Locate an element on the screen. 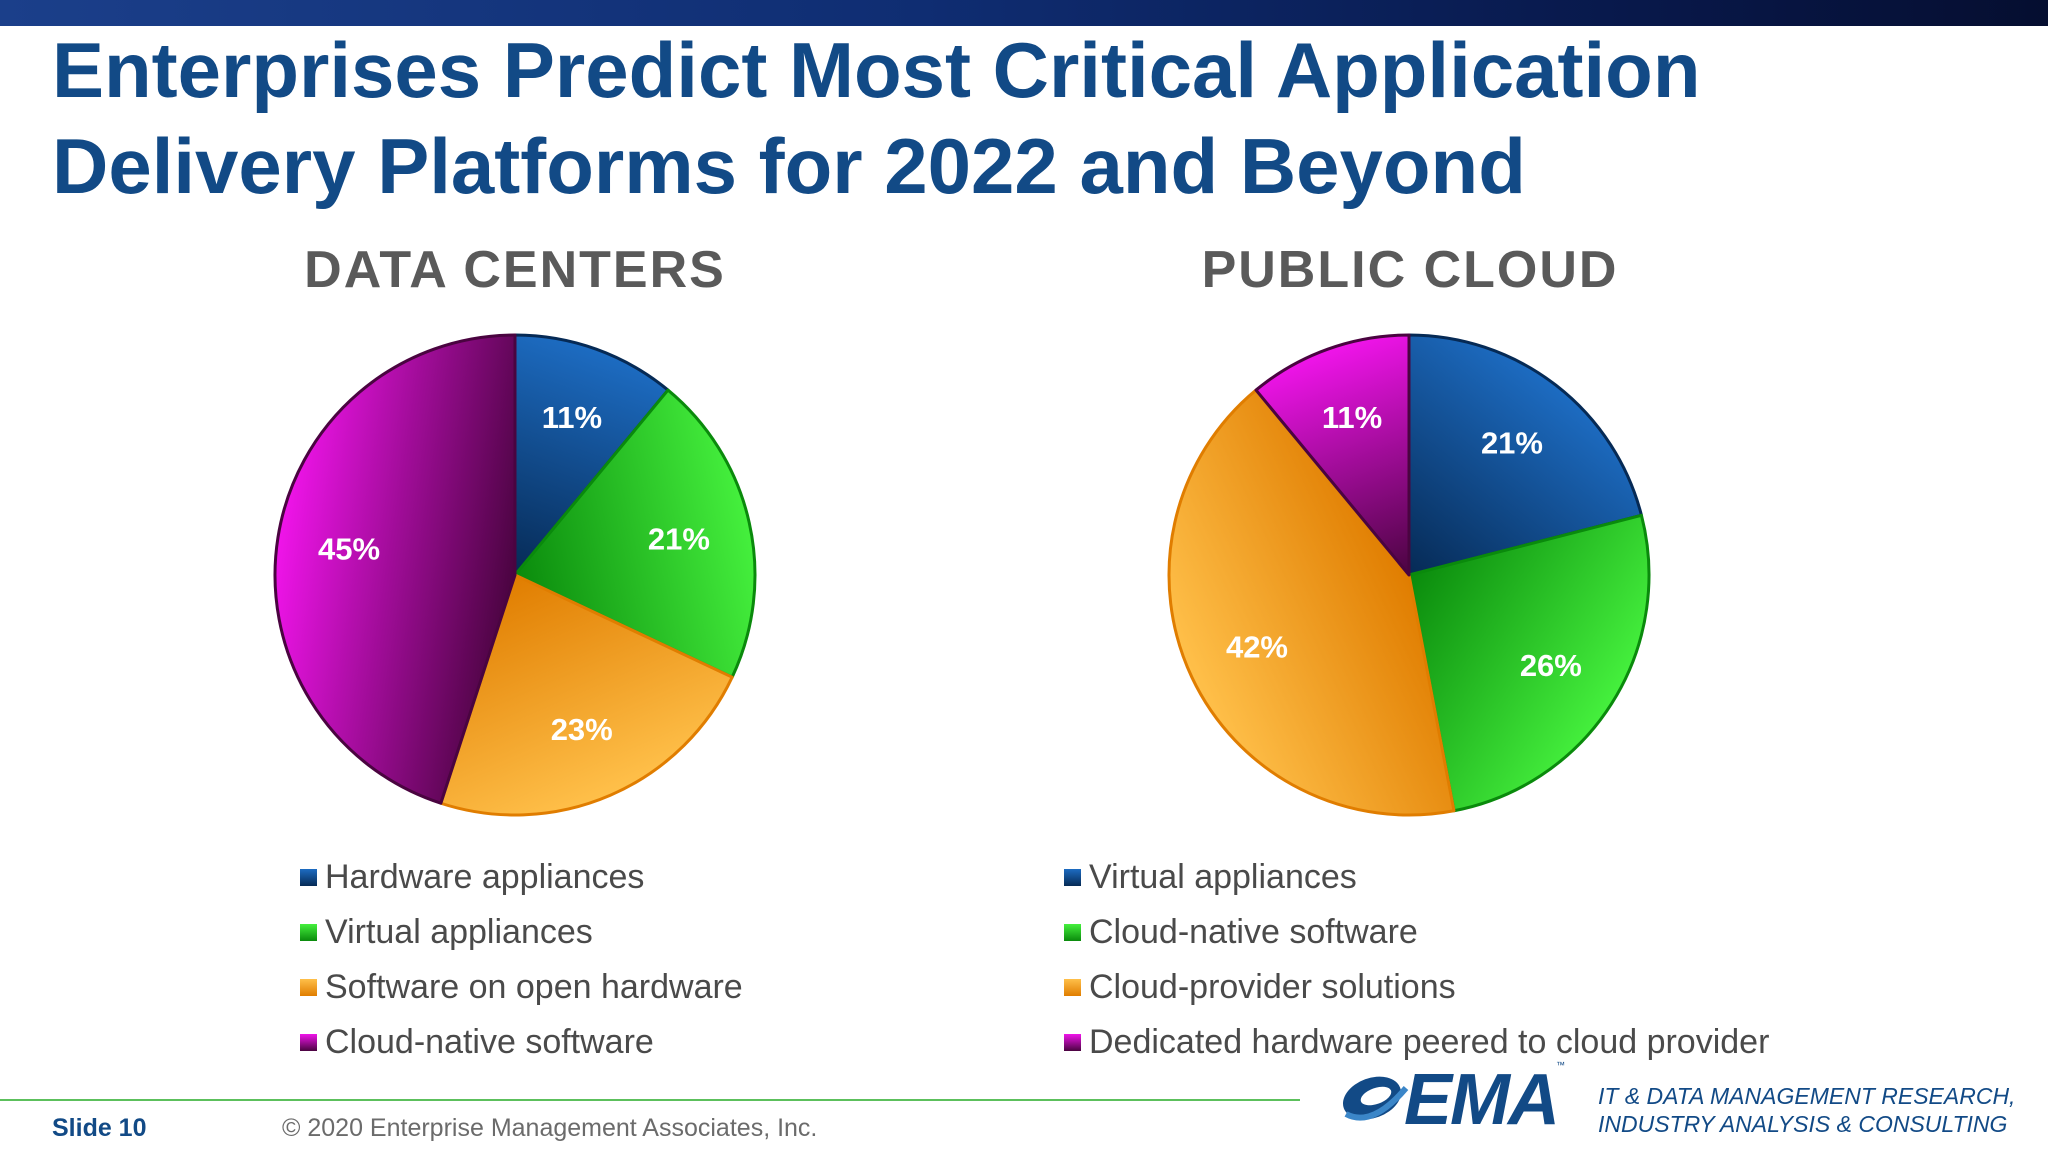 The width and height of the screenshot is (2048, 1152). data-centers-pie-chart: 11% 21% 23% 45% is located at coordinates (515, 575).